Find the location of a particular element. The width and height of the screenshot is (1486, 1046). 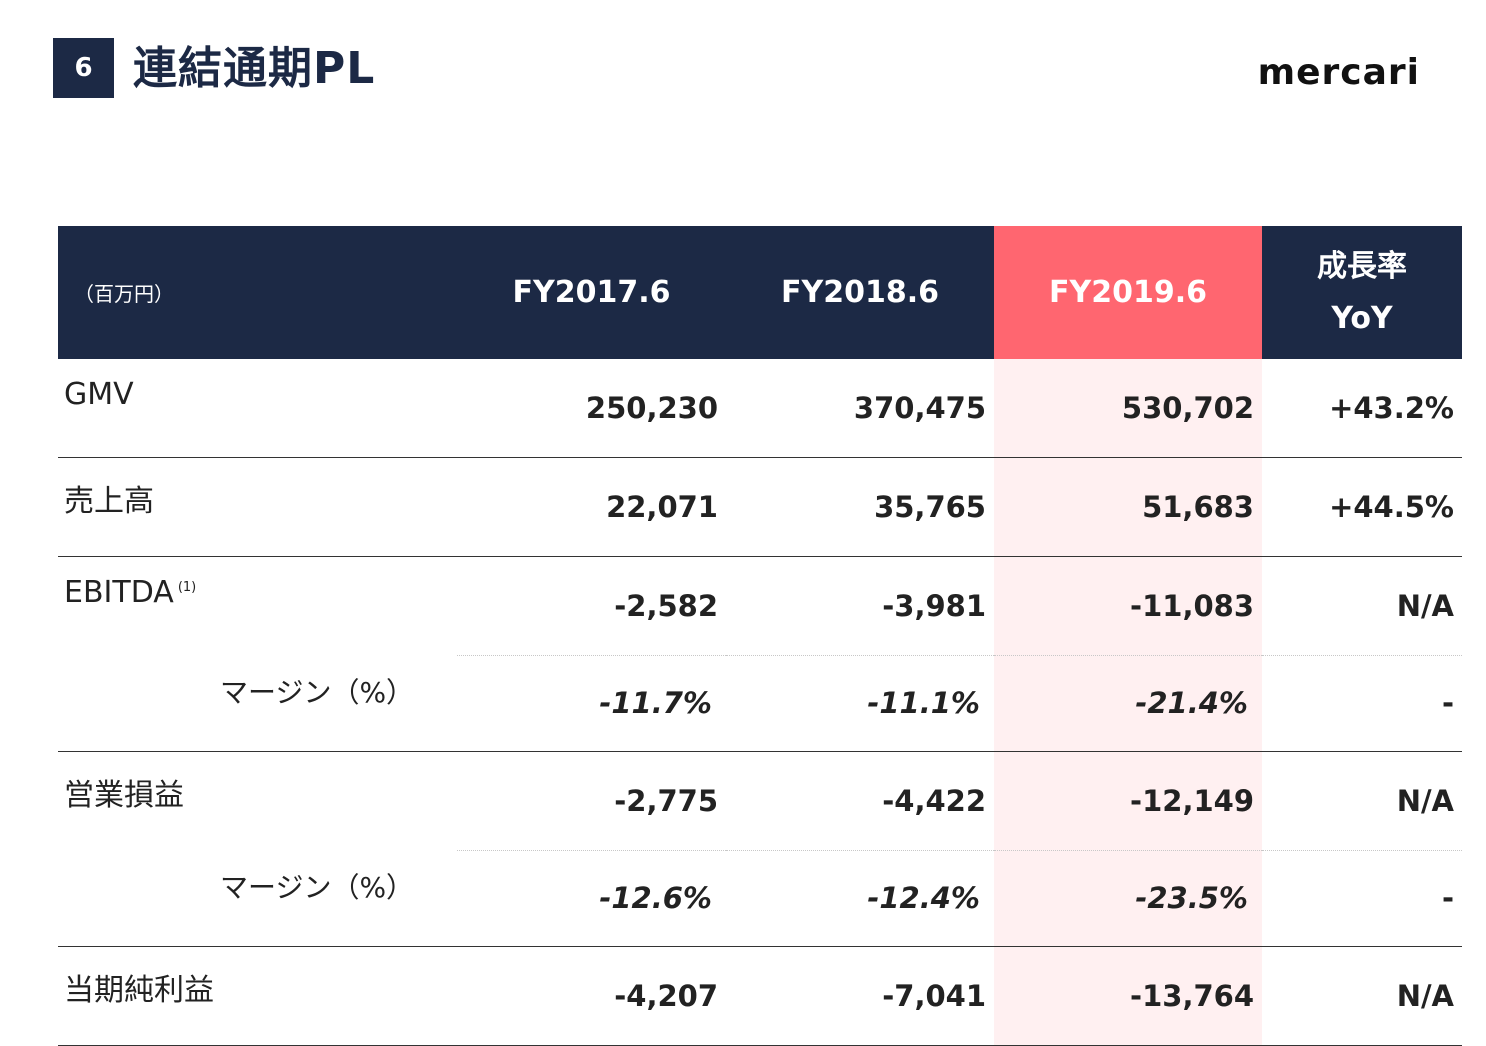

cell-fy2019: -21.4% is located at coordinates (1128, 703).